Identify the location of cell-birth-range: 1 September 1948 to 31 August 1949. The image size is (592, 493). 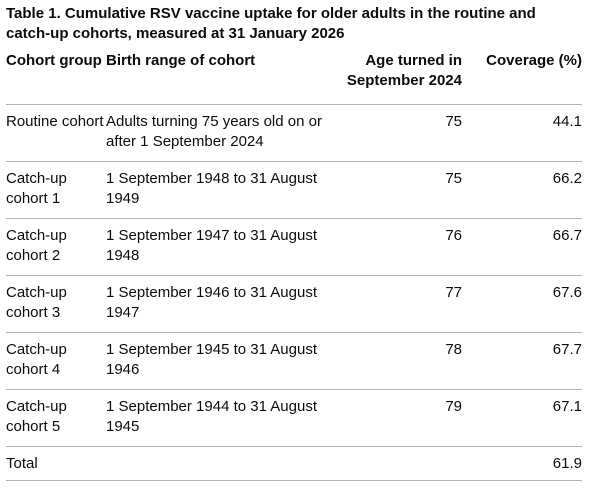
(226, 190).